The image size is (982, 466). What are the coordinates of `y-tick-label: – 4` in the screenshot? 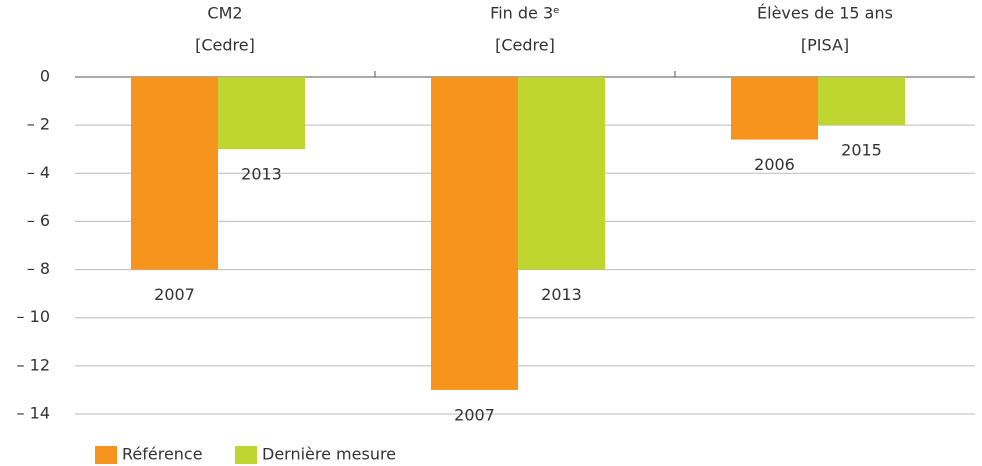 It's located at (38, 172).